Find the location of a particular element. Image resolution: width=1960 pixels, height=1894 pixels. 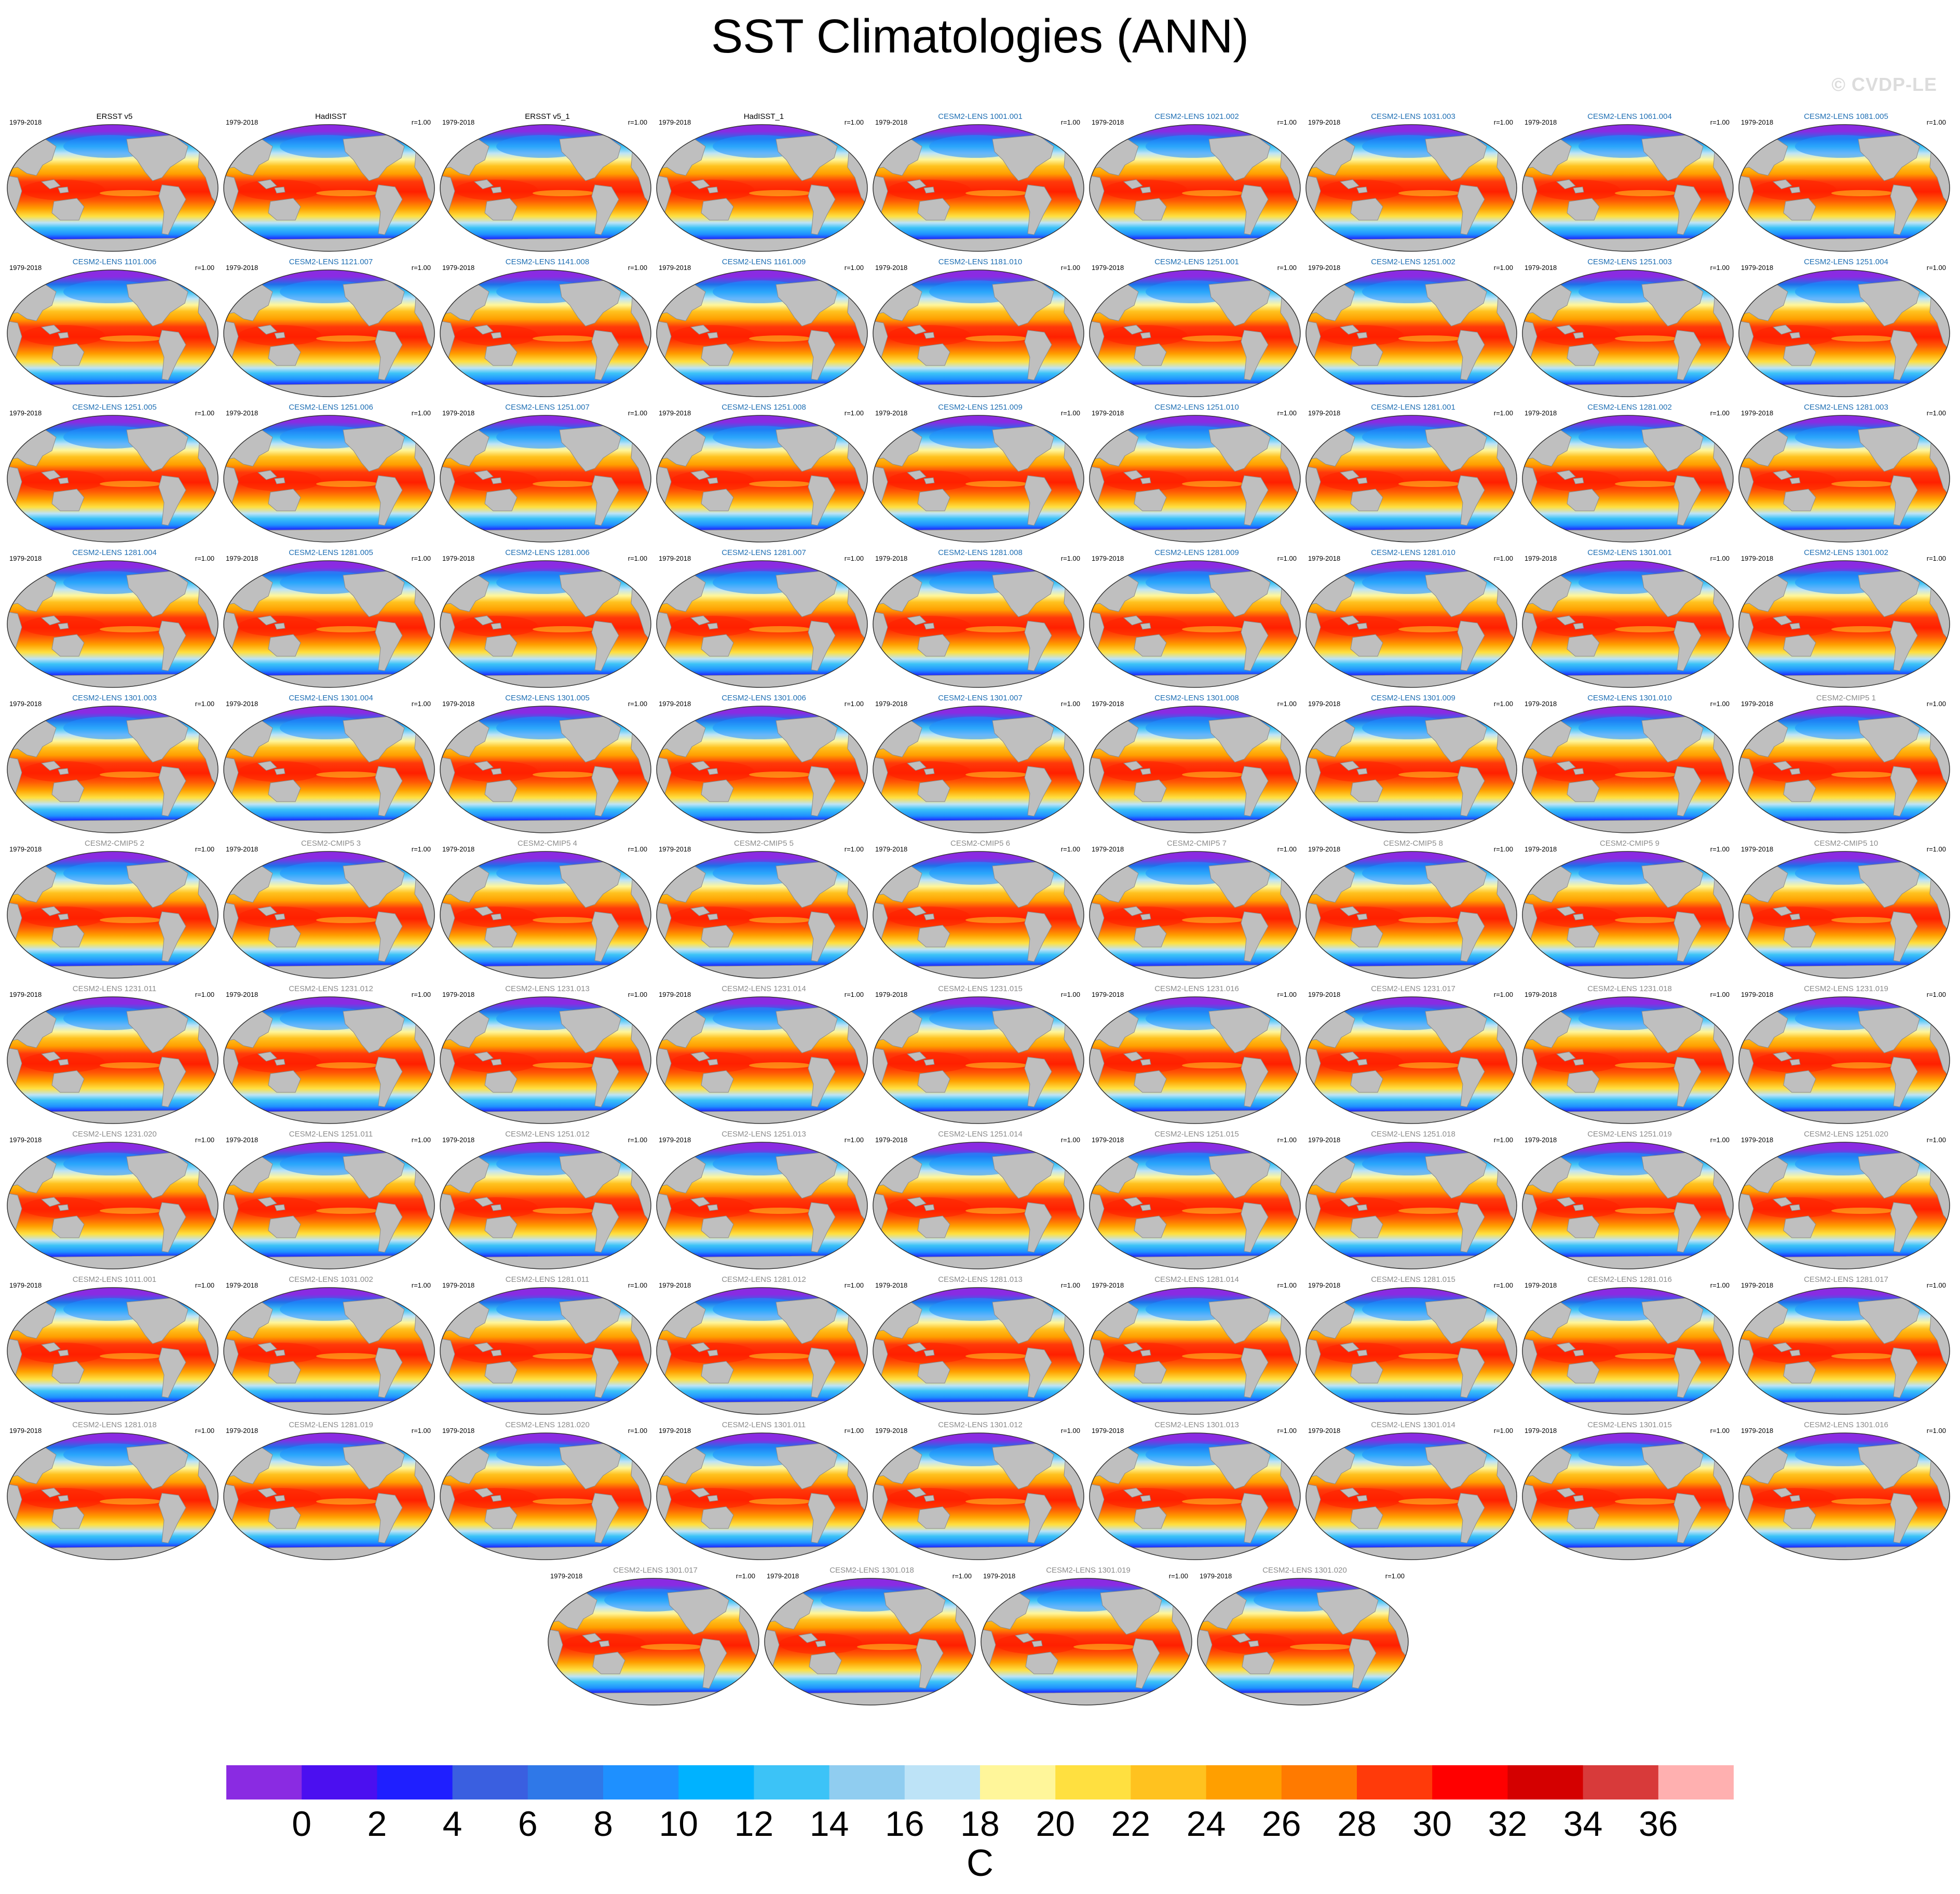

map-panel: 1979-2018 CESM2-CMIP5 1 r=1.00 is located at coordinates (1846, 766).